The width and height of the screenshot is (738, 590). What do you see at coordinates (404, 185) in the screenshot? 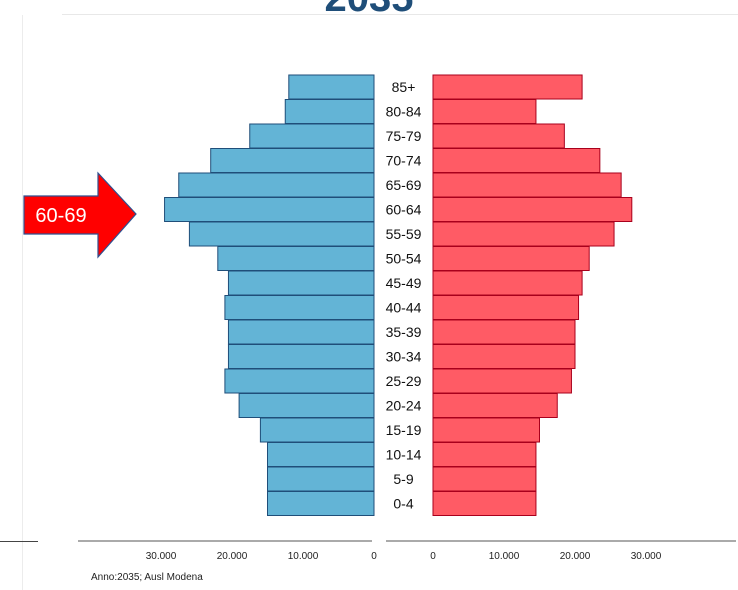
I see `age-label: 65-69` at bounding box center [404, 185].